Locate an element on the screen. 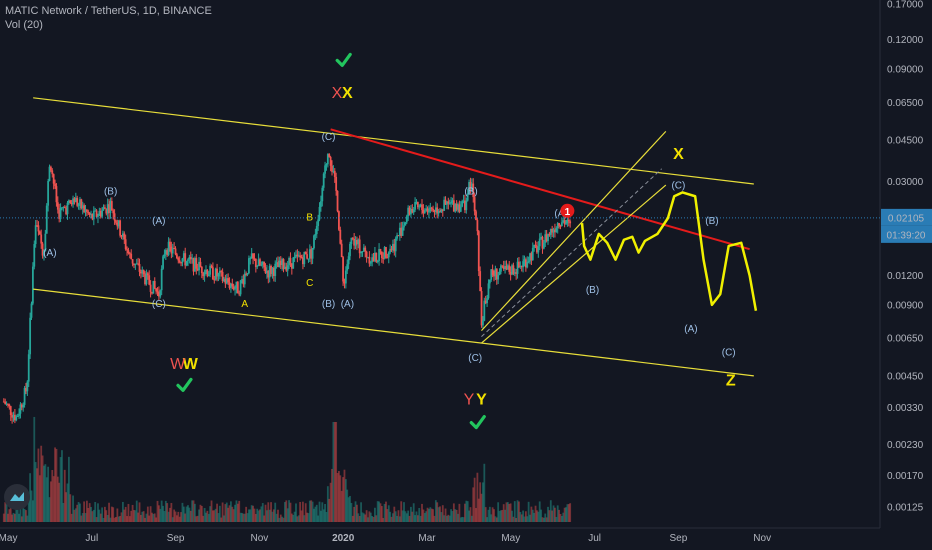  x-tick-label: Sep is located at coordinates (679, 538).